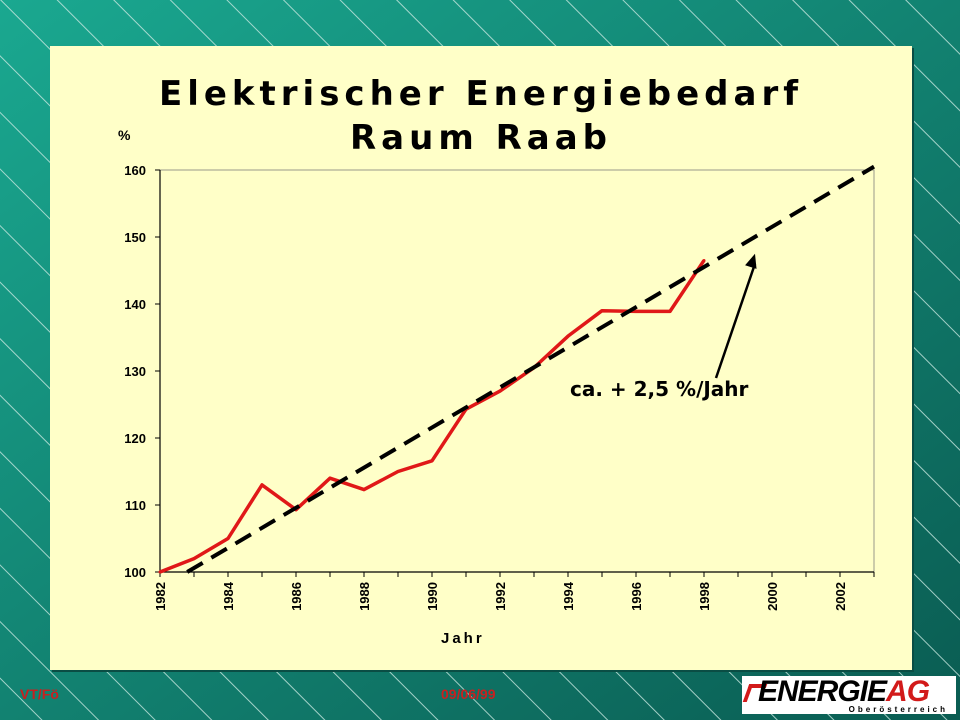 The height and width of the screenshot is (720, 960). Describe the element at coordinates (772, 596) in the screenshot. I see `x-tick-label: 2000` at that location.